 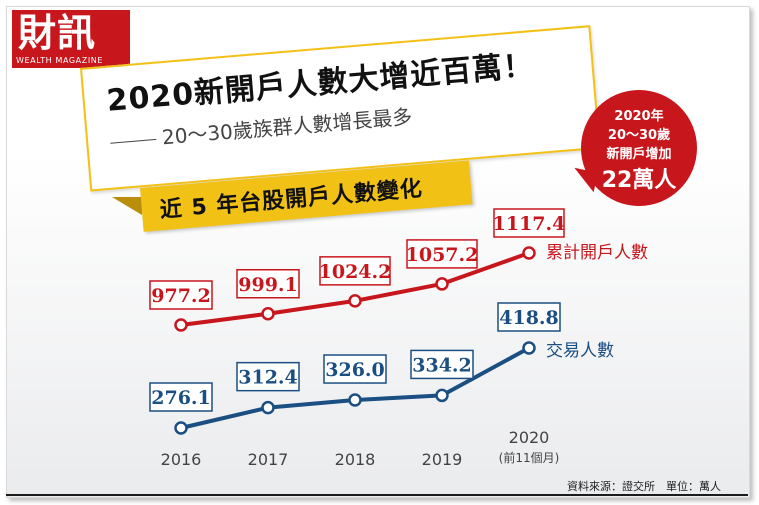 I want to click on data-label: 999.1, so click(x=268, y=285).